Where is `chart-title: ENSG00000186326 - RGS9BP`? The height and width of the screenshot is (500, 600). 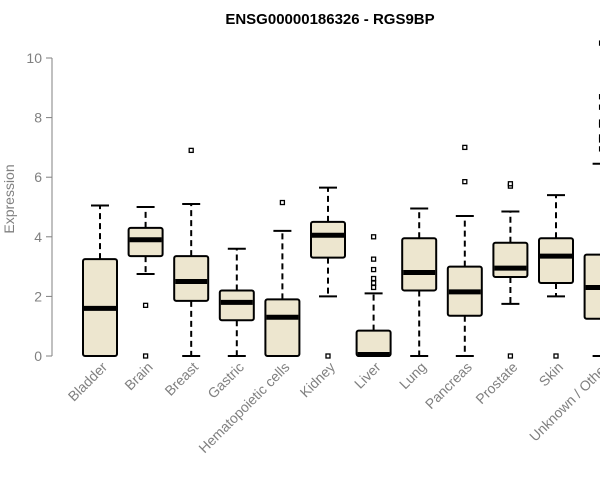
chart-title: ENSG00000186326 - RGS9BP is located at coordinates (329, 19).